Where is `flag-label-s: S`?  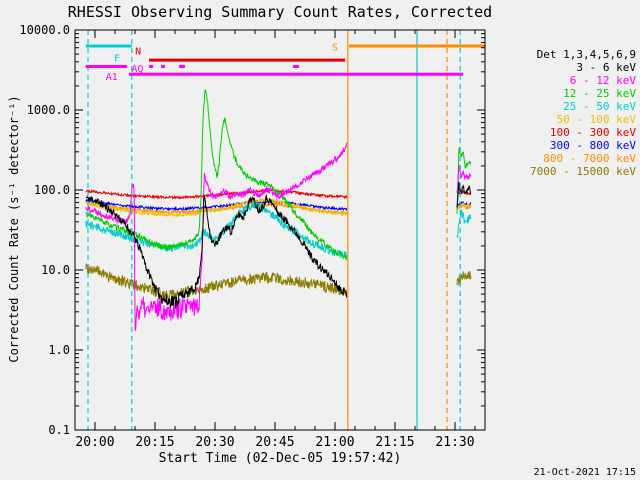 flag-label-s: S is located at coordinates (335, 48).